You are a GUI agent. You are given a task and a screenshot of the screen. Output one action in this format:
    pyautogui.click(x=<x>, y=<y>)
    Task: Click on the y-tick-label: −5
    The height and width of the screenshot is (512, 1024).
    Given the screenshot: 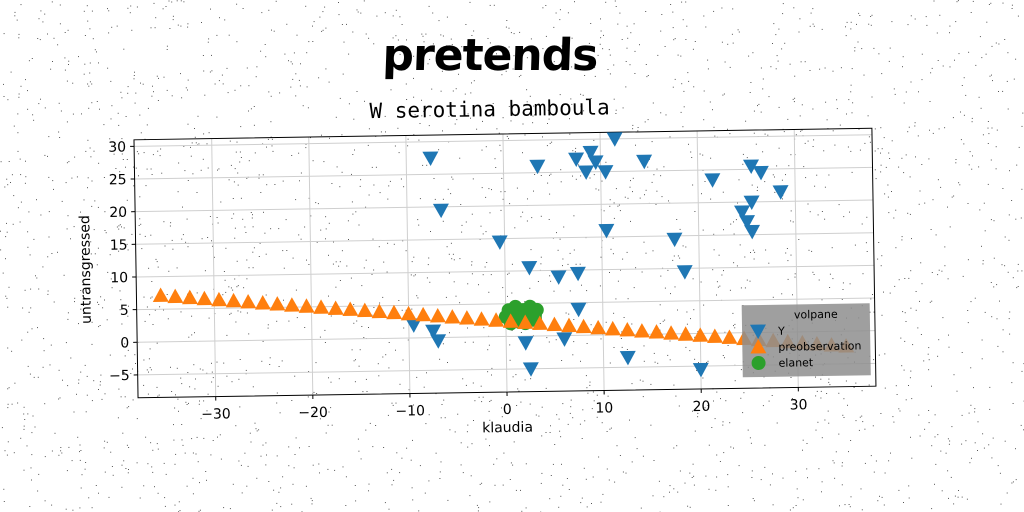 What is the action you would take?
    pyautogui.click(x=119, y=376)
    